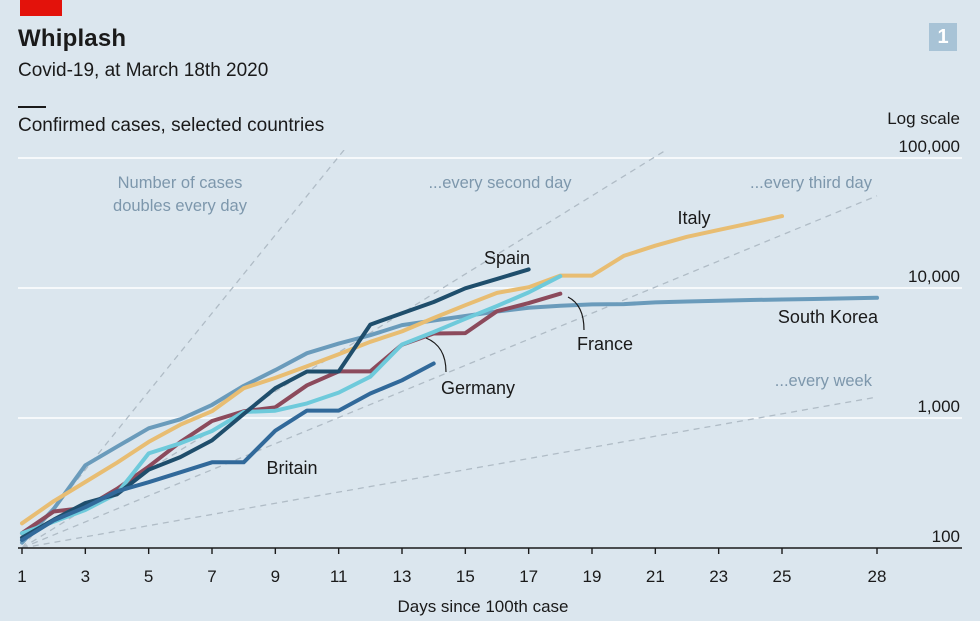 This screenshot has width=980, height=621. Describe the element at coordinates (180, 206) in the screenshot. I see `reference-label: doubles every day` at that location.